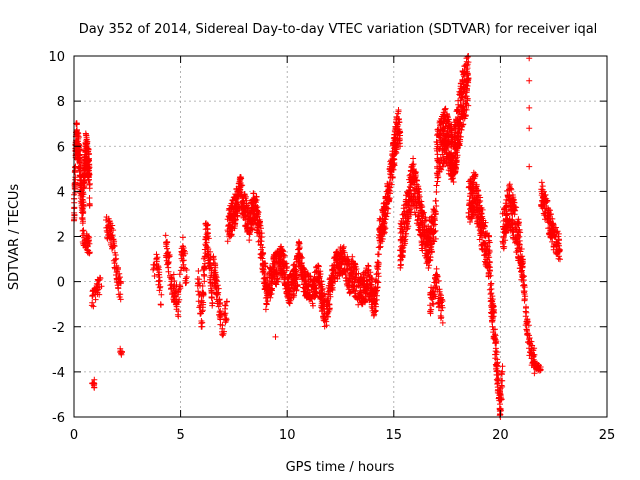  What do you see at coordinates (500, 435) in the screenshot?
I see `x-tick-label: 20` at bounding box center [500, 435].